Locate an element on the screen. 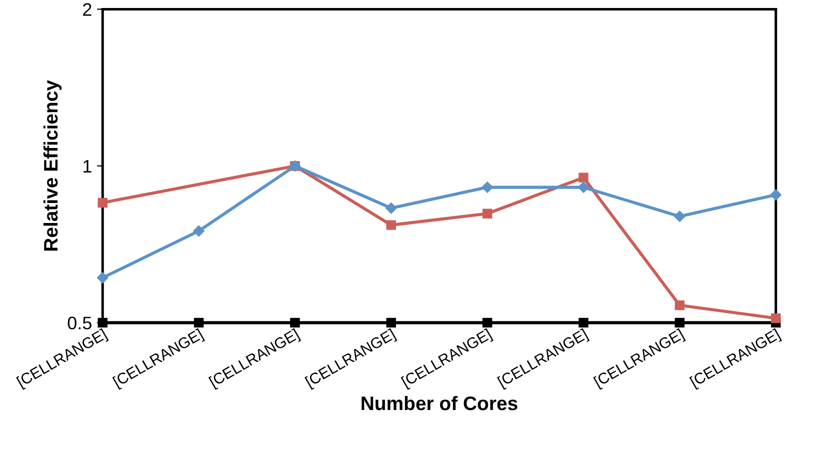 The width and height of the screenshot is (821, 461). y-tick-label: 2 is located at coordinates (87, 9).